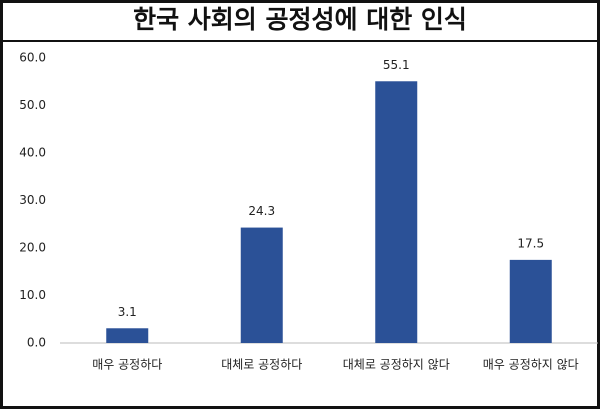 This screenshot has height=409, width=600. Describe the element at coordinates (396, 65) in the screenshot. I see `data-label: 55.1` at that location.